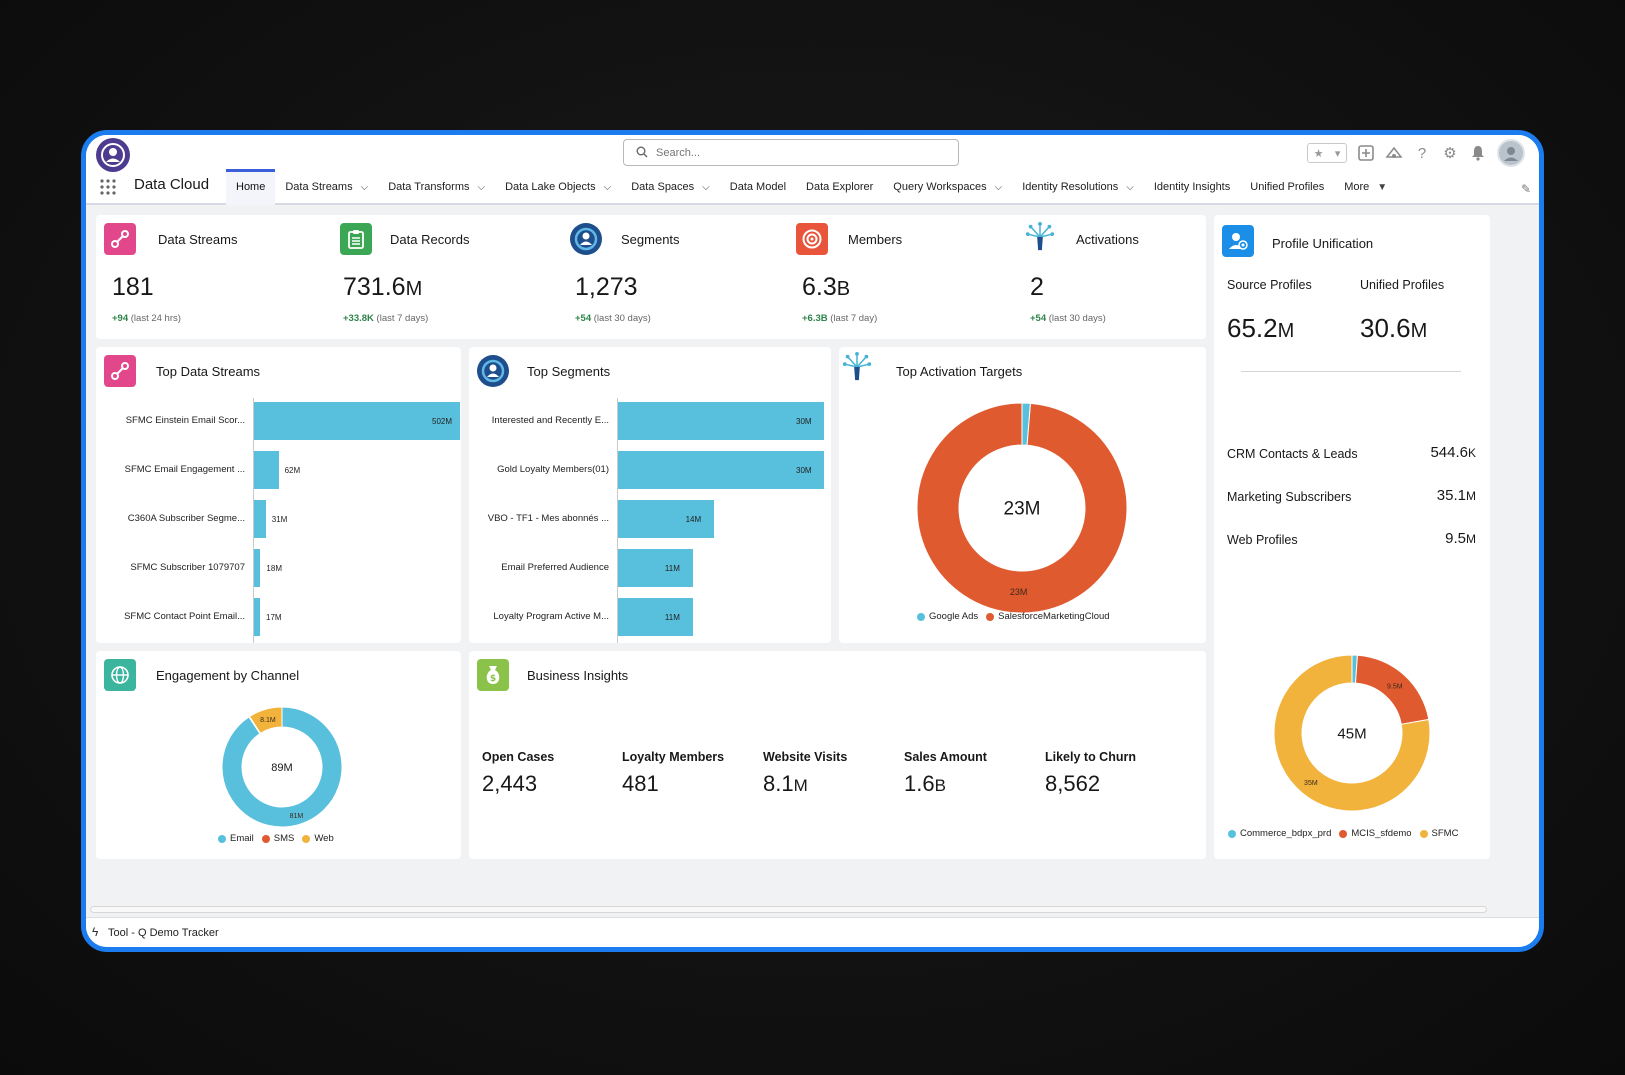 The image size is (1625, 1075). Describe the element at coordinates (1269, 285) in the screenshot. I see `source-profiles-label: Source Profiles` at that location.